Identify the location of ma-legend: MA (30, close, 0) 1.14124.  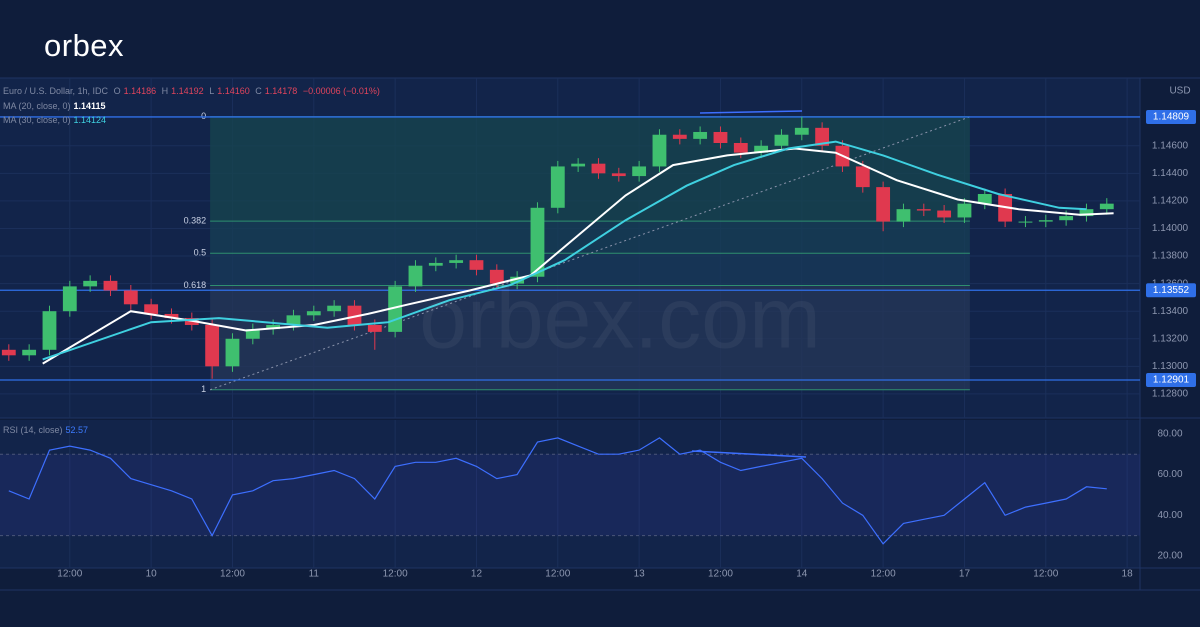
(56, 120).